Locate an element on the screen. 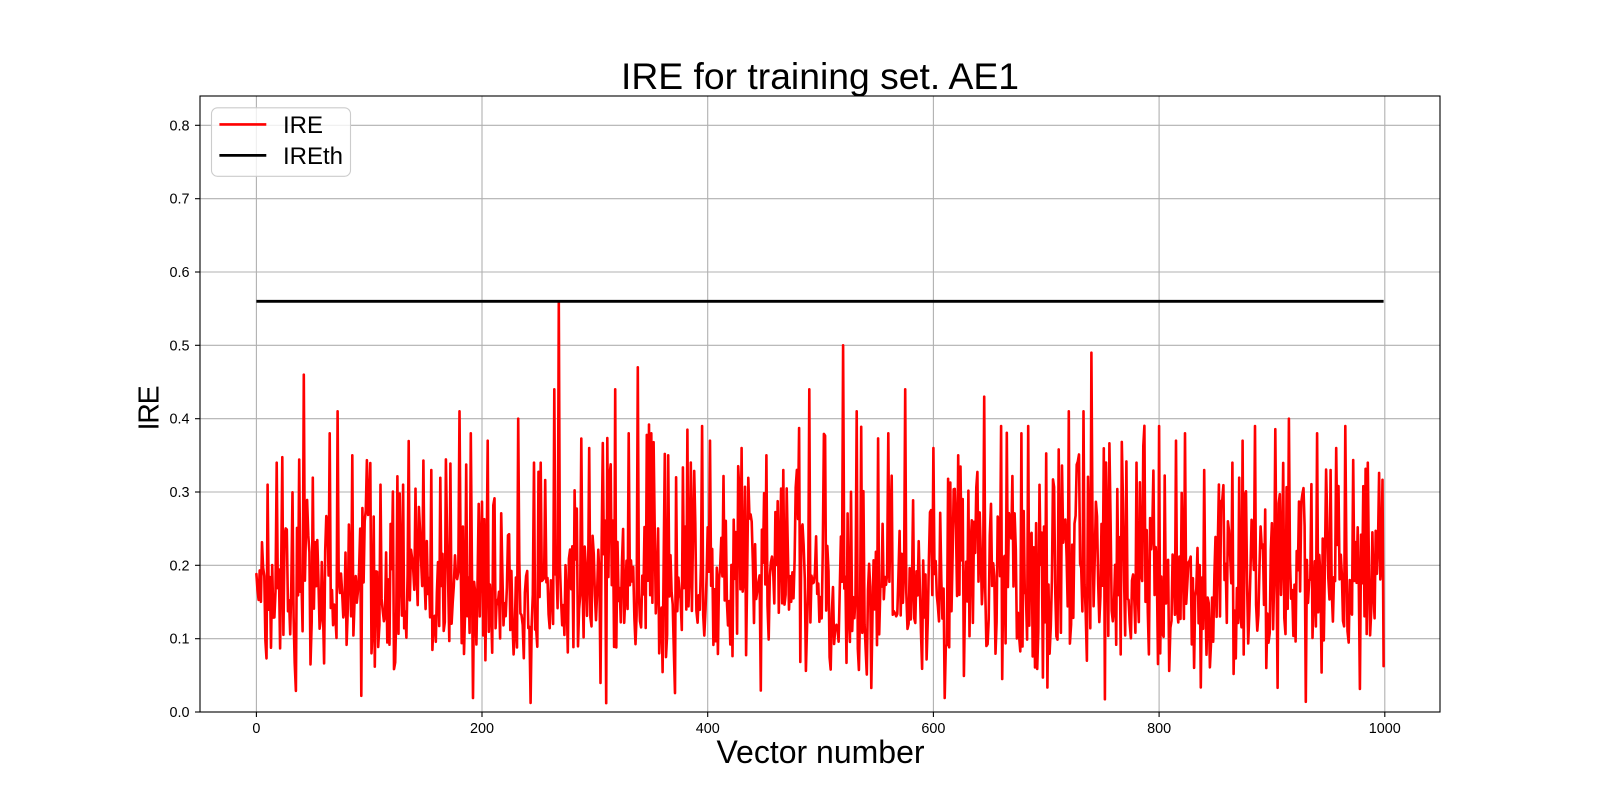 This screenshot has width=1600, height=800. svg-text: 400 is located at coordinates (708, 729).